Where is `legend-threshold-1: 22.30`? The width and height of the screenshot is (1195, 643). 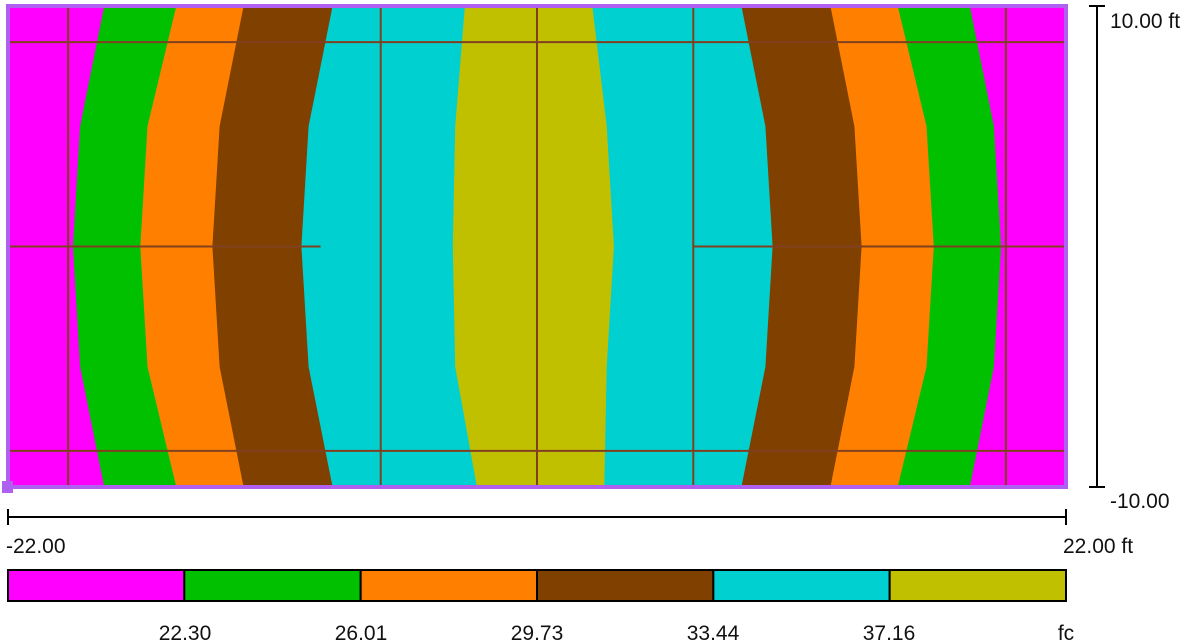 legend-threshold-1: 22.30 is located at coordinates (185, 632).